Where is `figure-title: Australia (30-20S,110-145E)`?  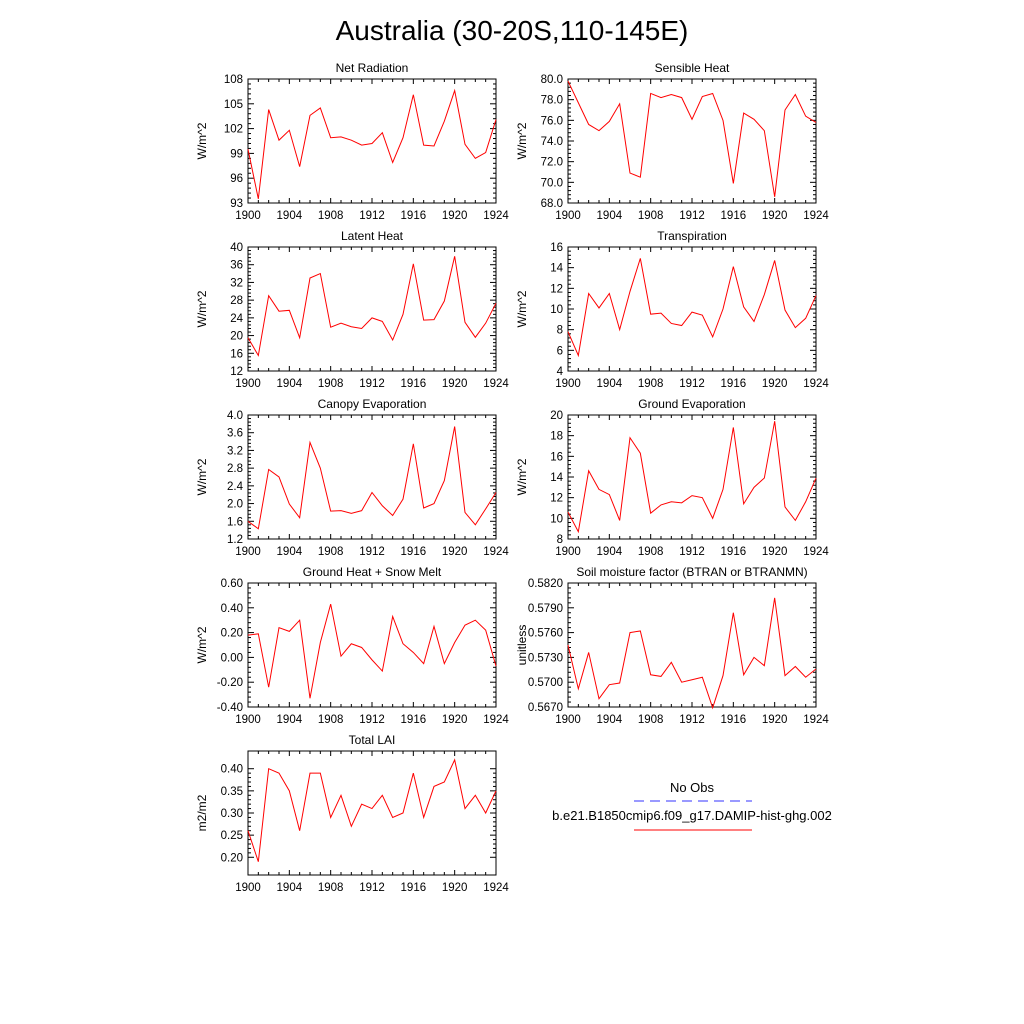 figure-title: Australia (30-20S,110-145E) is located at coordinates (512, 30).